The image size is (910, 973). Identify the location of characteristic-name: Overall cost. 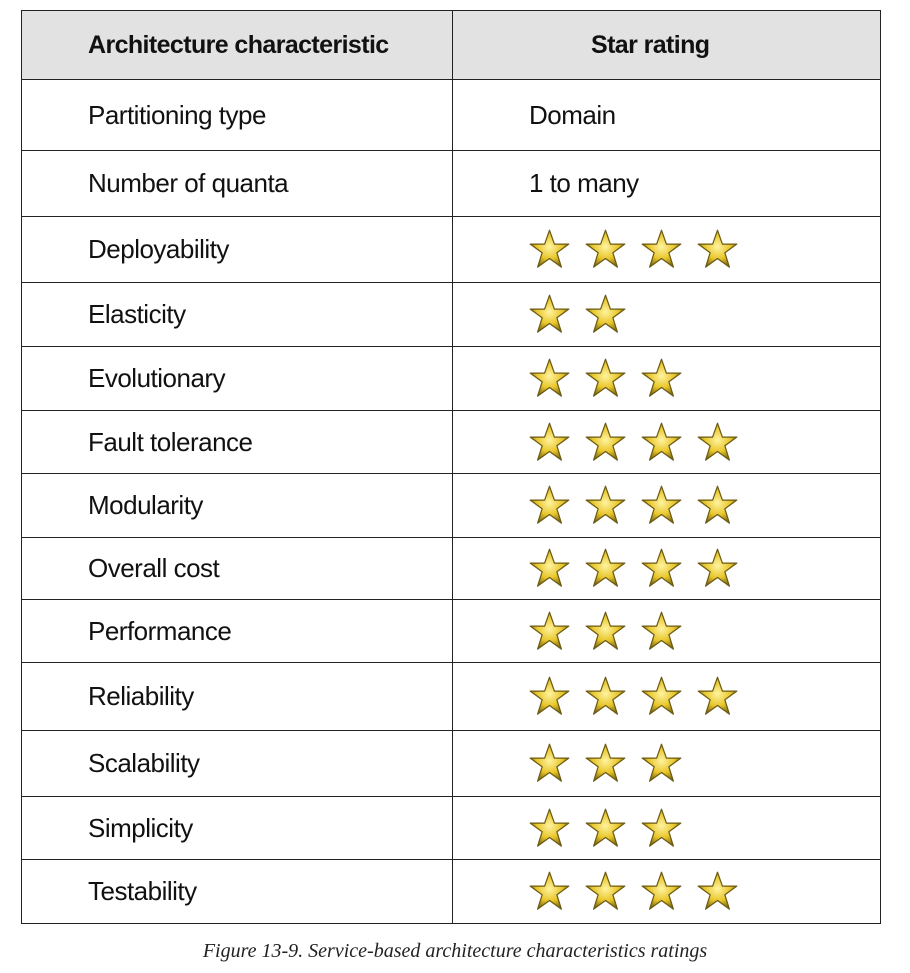
(237, 568).